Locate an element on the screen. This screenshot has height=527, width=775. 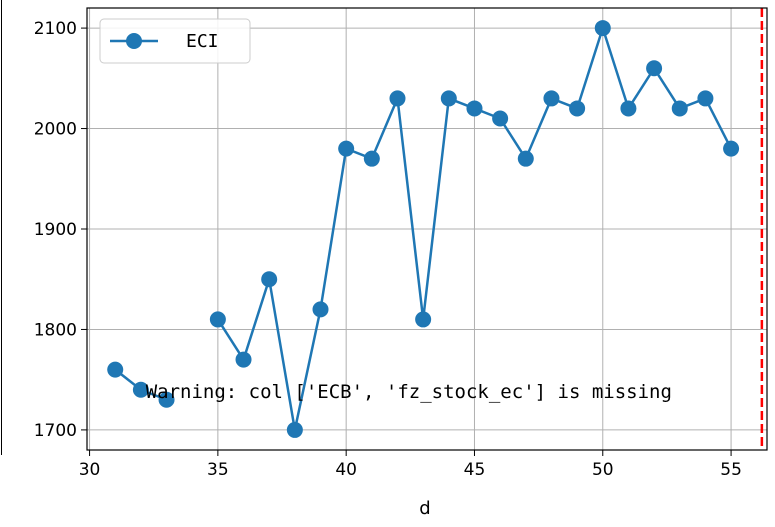
legend-box is located at coordinates (175, 41).